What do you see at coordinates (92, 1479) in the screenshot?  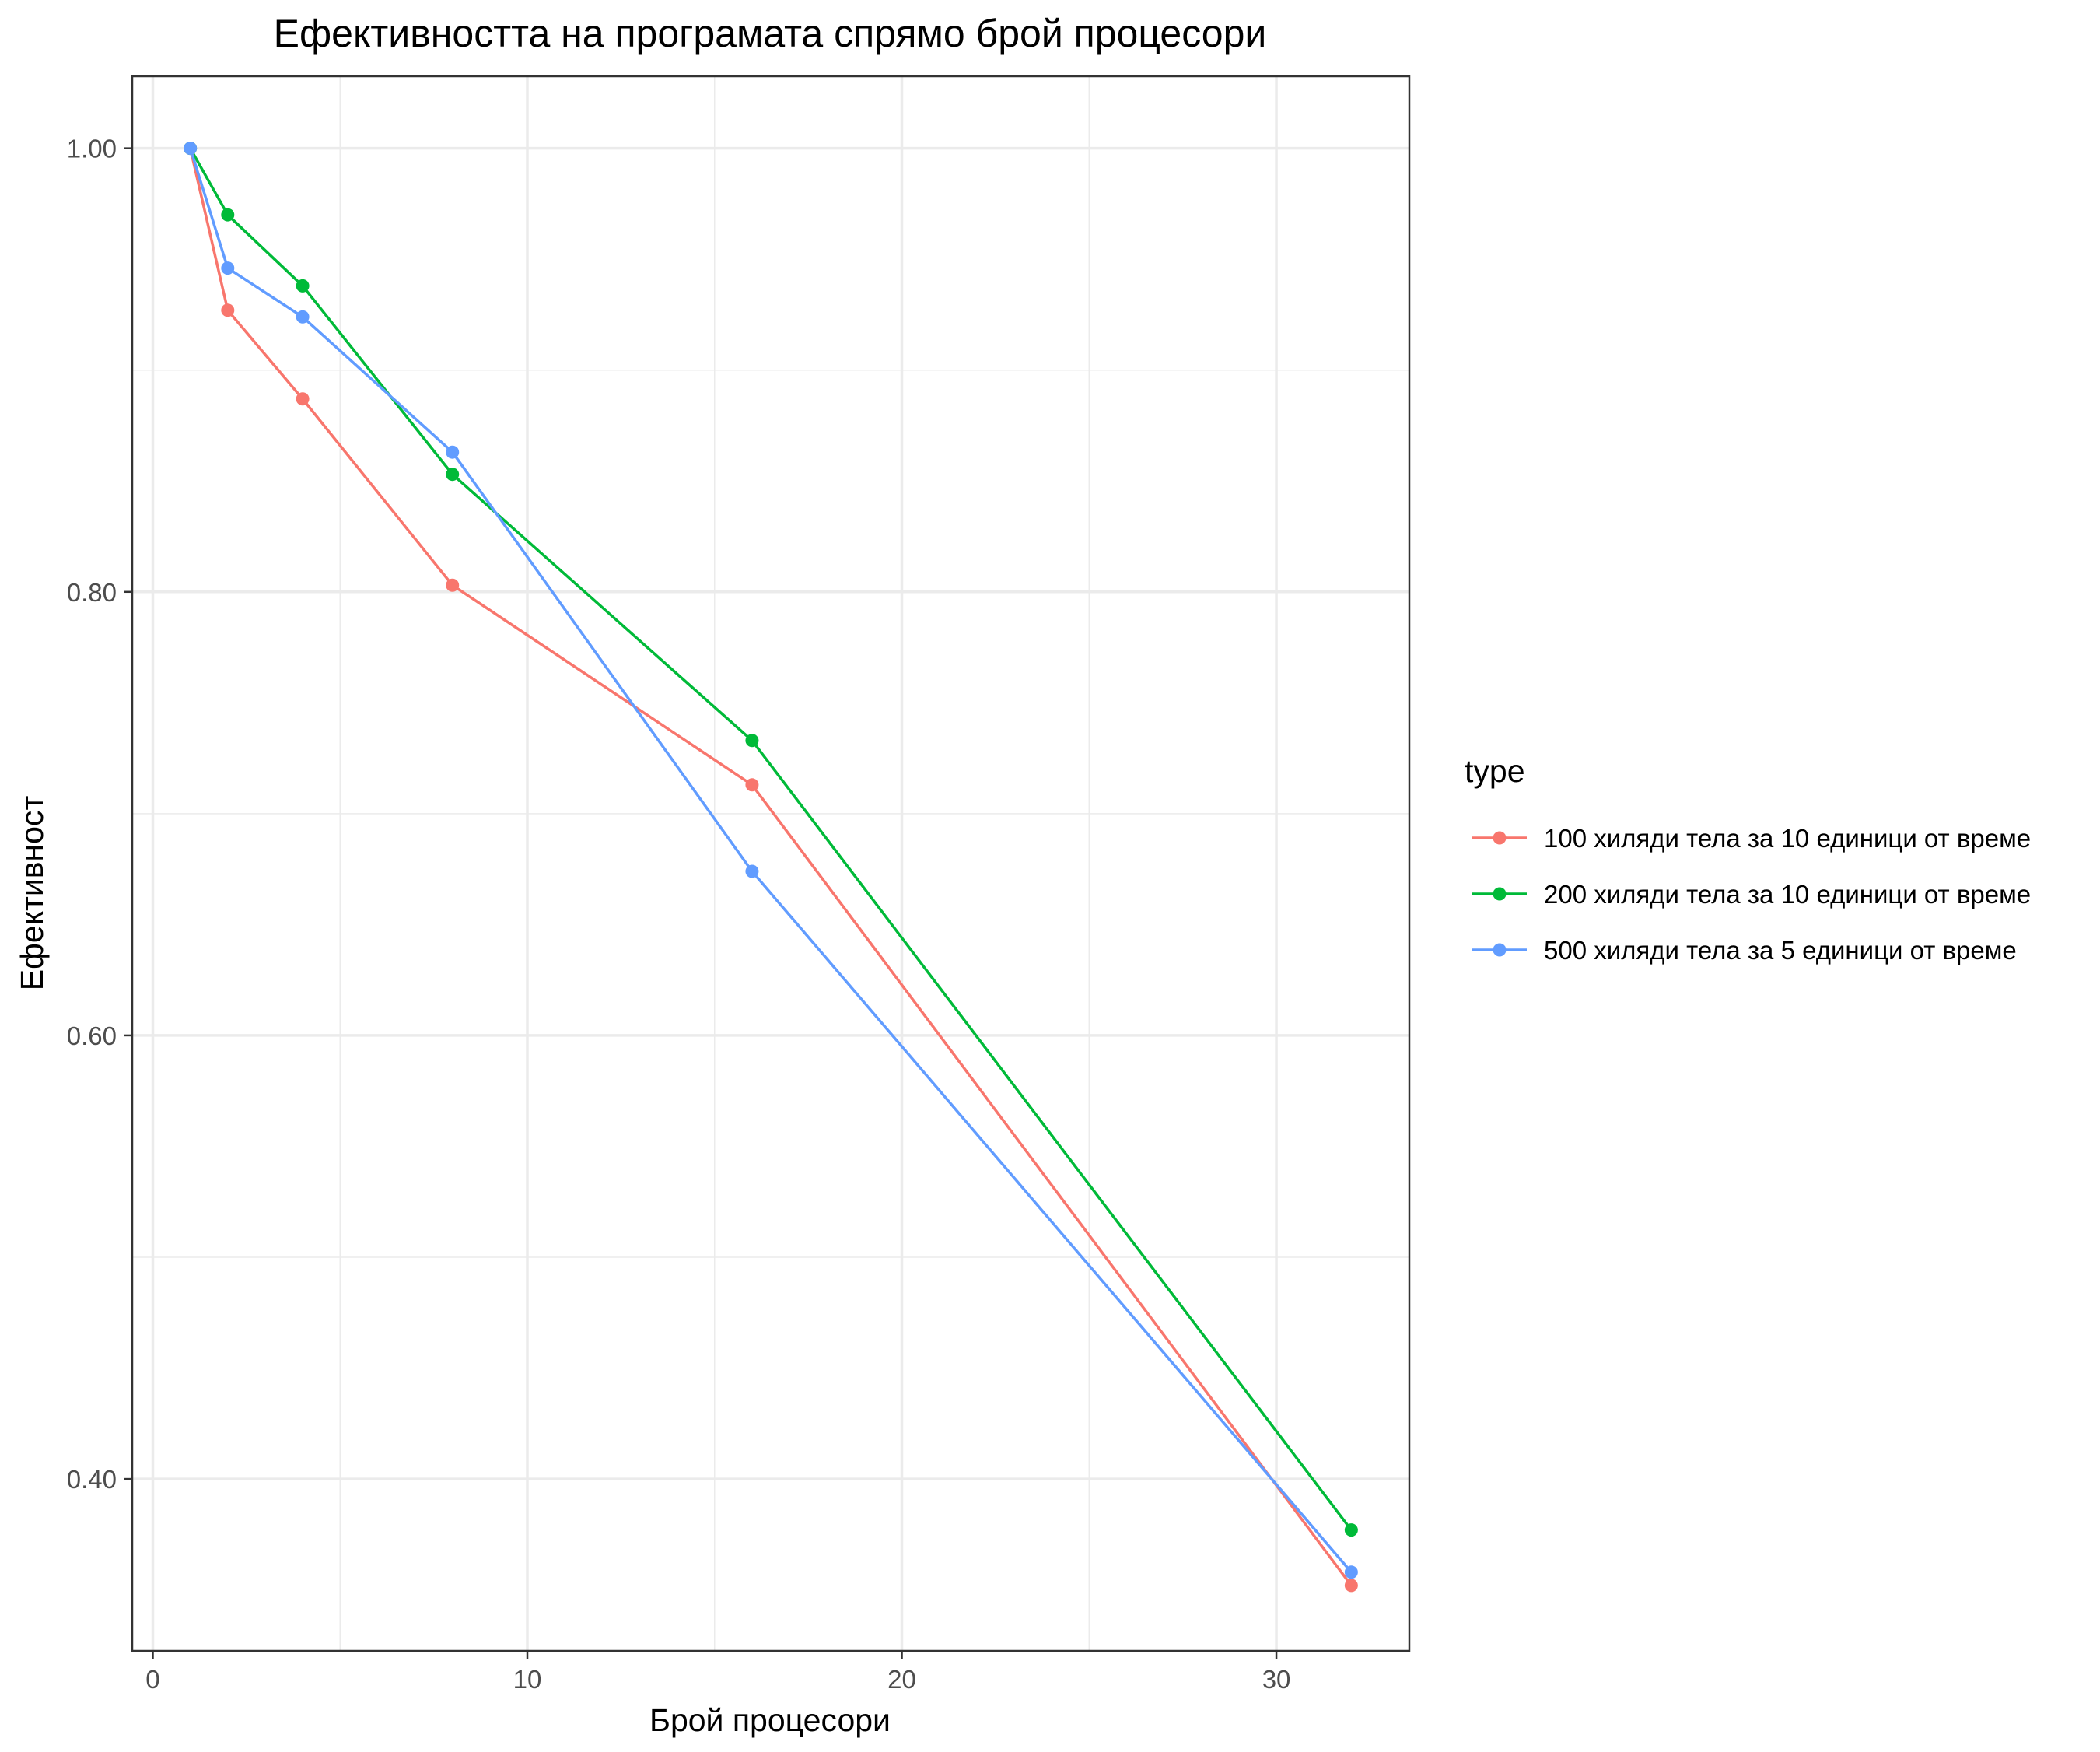 I see `y-tick-label: 0.40` at bounding box center [92, 1479].